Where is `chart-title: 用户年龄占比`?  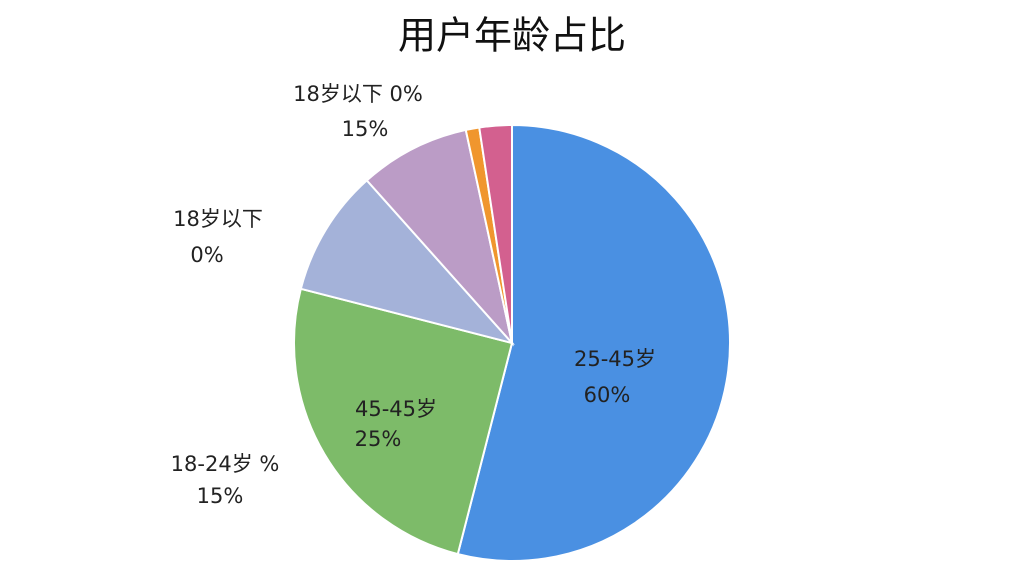 chart-title: 用户年龄占比 is located at coordinates (512, 36).